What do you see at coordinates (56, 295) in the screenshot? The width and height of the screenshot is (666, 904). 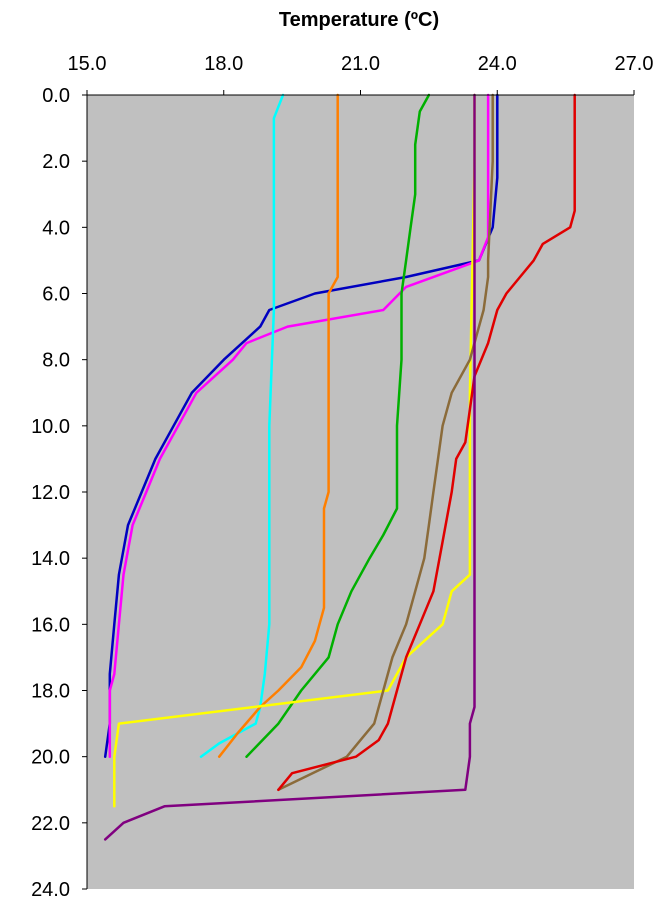 I see `y-tick-label: 6.0` at bounding box center [56, 295].